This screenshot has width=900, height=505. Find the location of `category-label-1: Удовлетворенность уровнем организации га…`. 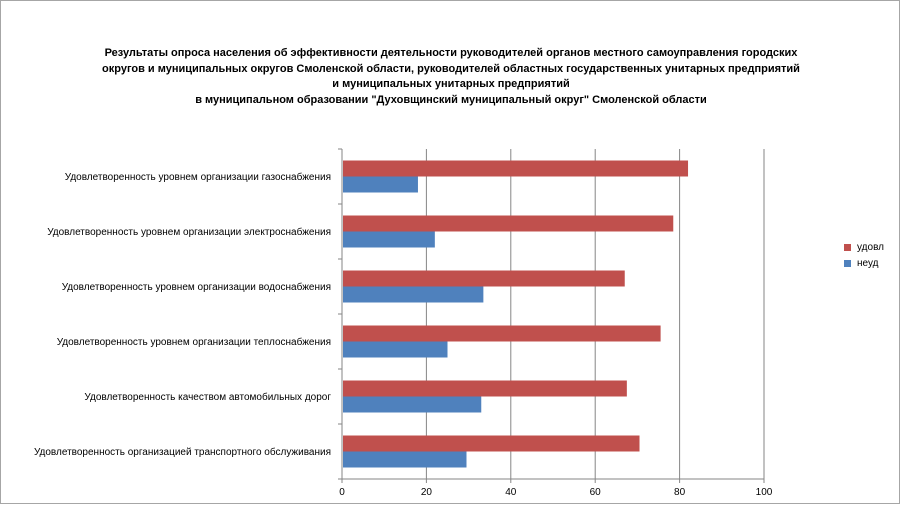

category-label-1: Удовлетворенность уровнем организации га… is located at coordinates (198, 177).